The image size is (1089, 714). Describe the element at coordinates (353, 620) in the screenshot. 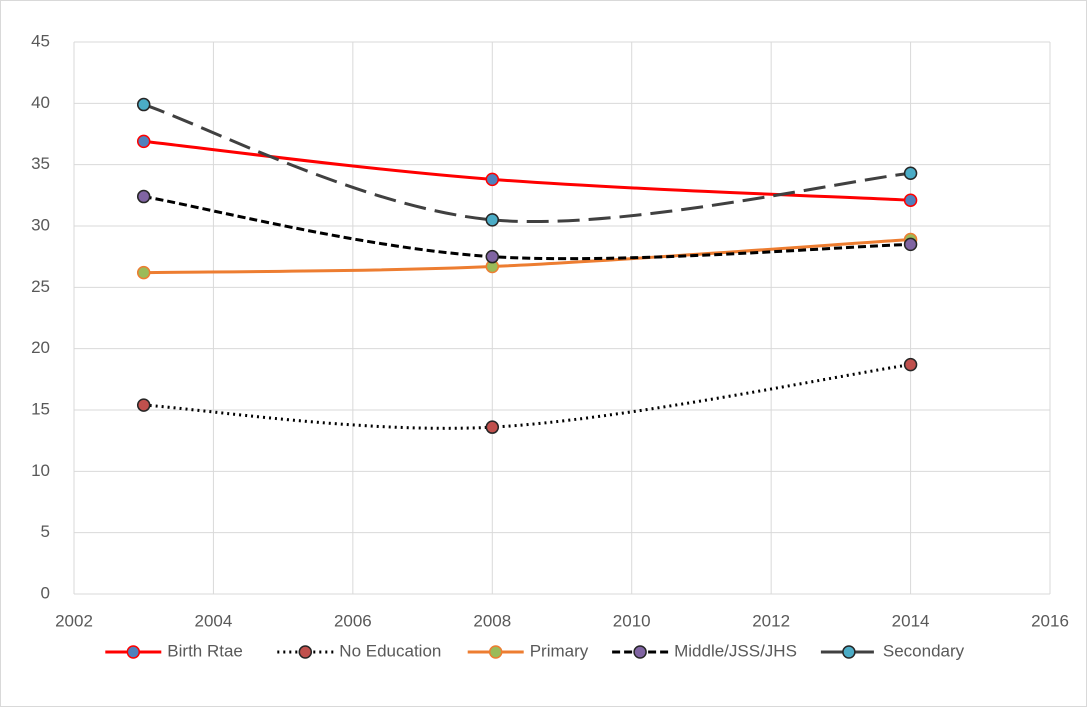

I see `x-tick-label: 2006` at that location.